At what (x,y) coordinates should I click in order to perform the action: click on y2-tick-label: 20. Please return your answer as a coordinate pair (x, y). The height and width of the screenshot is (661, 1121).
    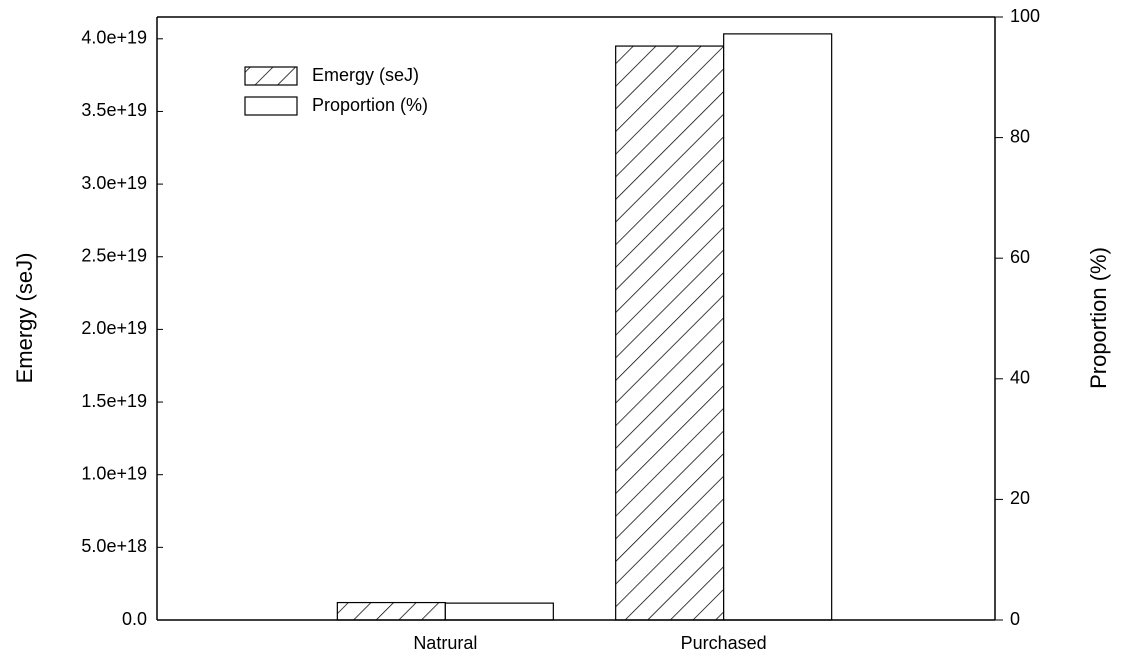
    Looking at the image, I should click on (1020, 498).